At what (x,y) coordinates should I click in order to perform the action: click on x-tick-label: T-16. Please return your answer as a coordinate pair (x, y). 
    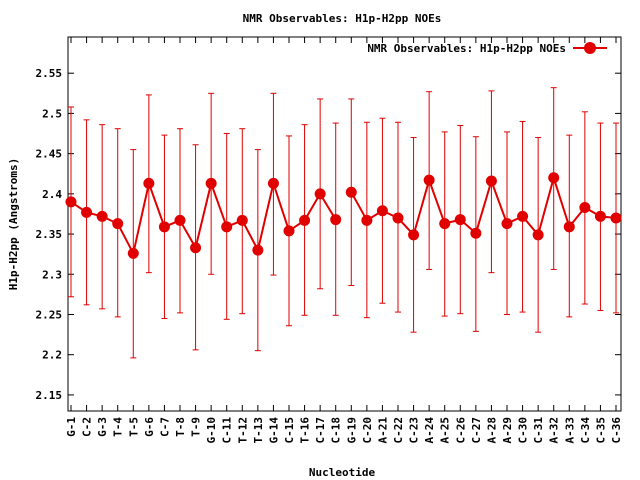
    Looking at the image, I should click on (305, 430).